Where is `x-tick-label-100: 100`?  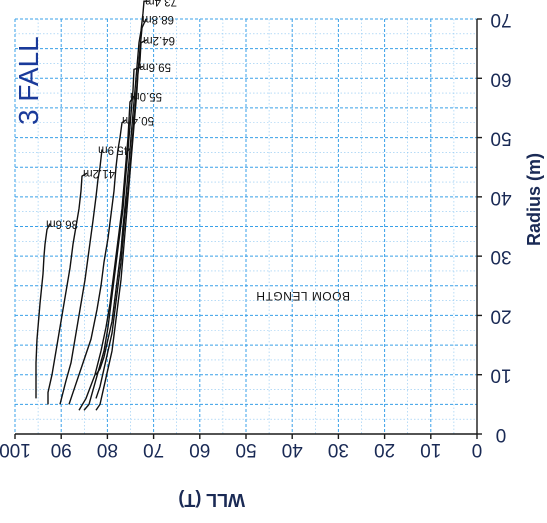
x-tick-label-100: 100 is located at coordinates (15, 449).